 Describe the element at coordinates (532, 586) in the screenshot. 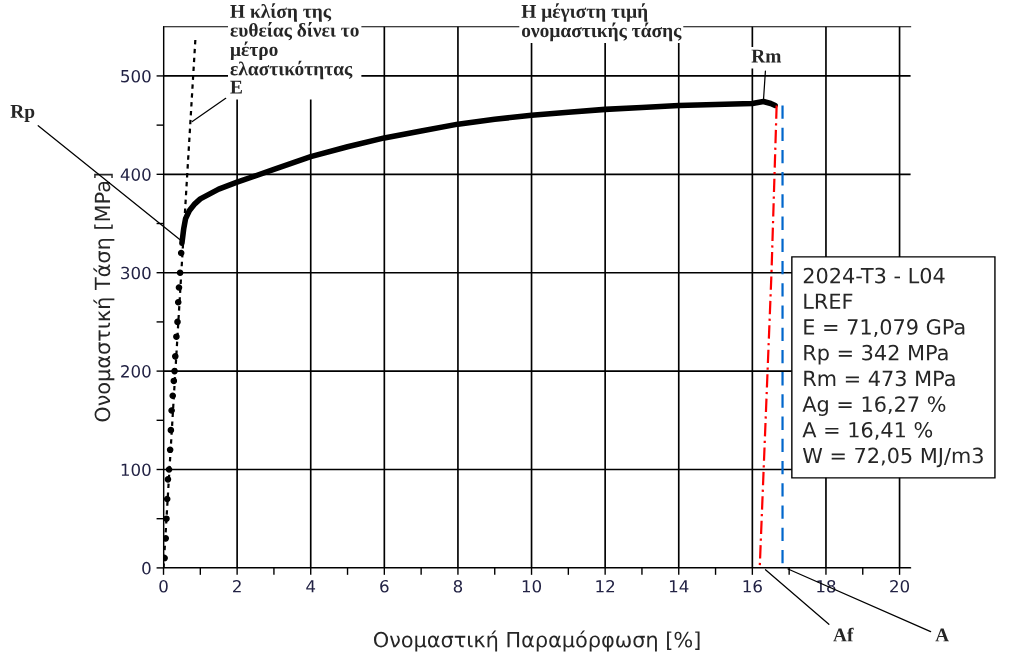

I see `x-tick-label: 10` at that location.